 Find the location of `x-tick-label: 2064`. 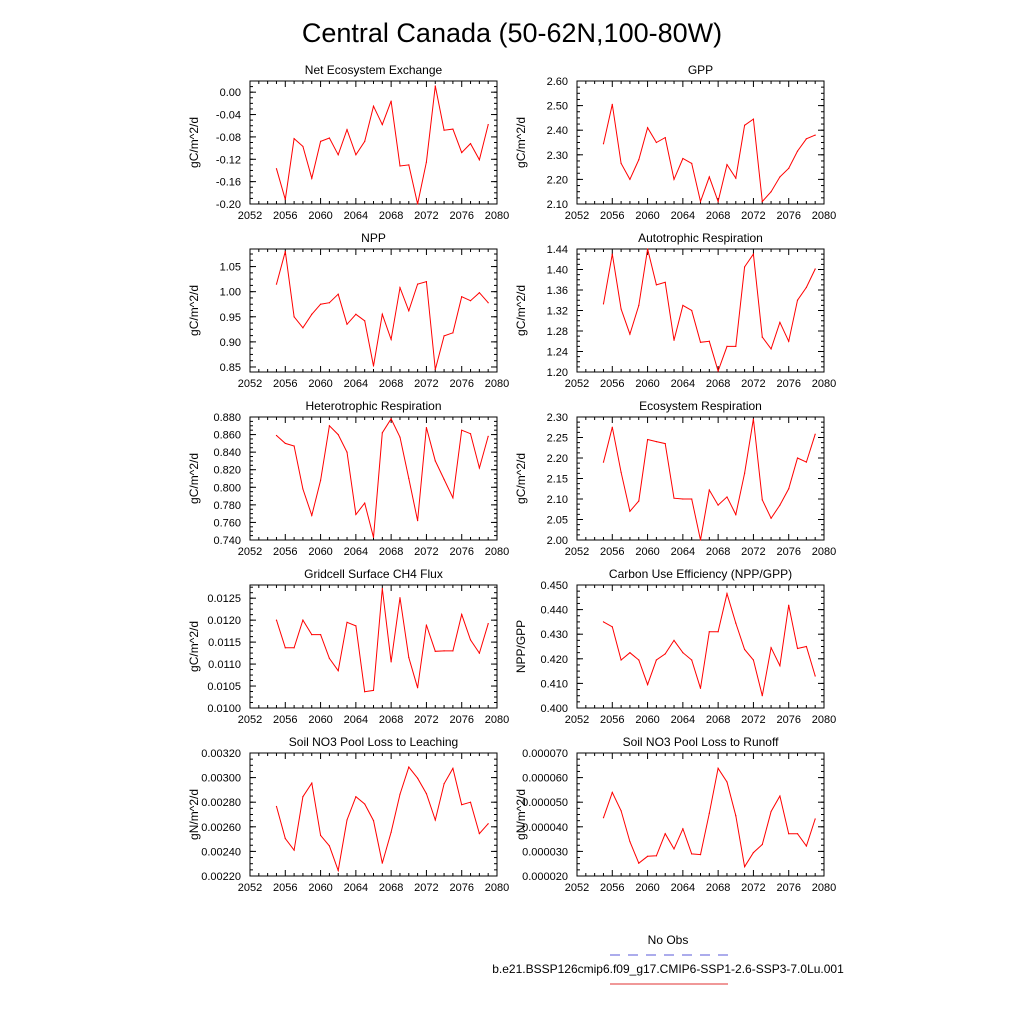

x-tick-label: 2064 is located at coordinates (683, 384).